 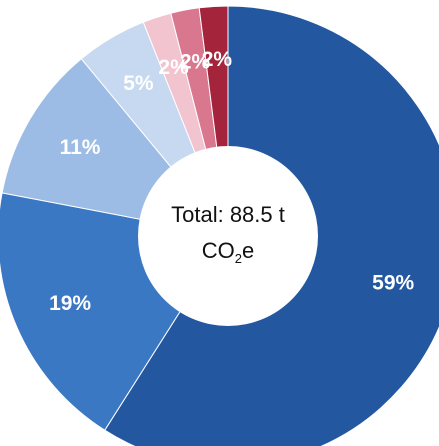 I want to click on slice-label-2: 19%, so click(x=70, y=303).